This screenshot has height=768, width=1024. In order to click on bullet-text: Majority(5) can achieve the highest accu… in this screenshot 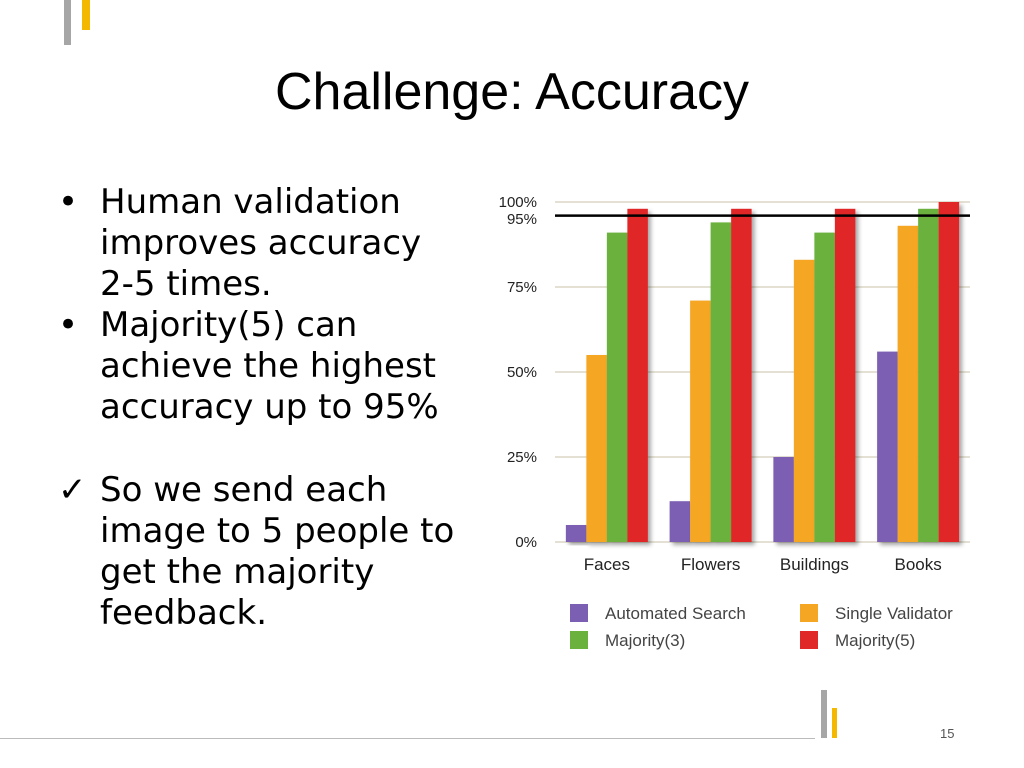, I will do `click(269, 366)`.